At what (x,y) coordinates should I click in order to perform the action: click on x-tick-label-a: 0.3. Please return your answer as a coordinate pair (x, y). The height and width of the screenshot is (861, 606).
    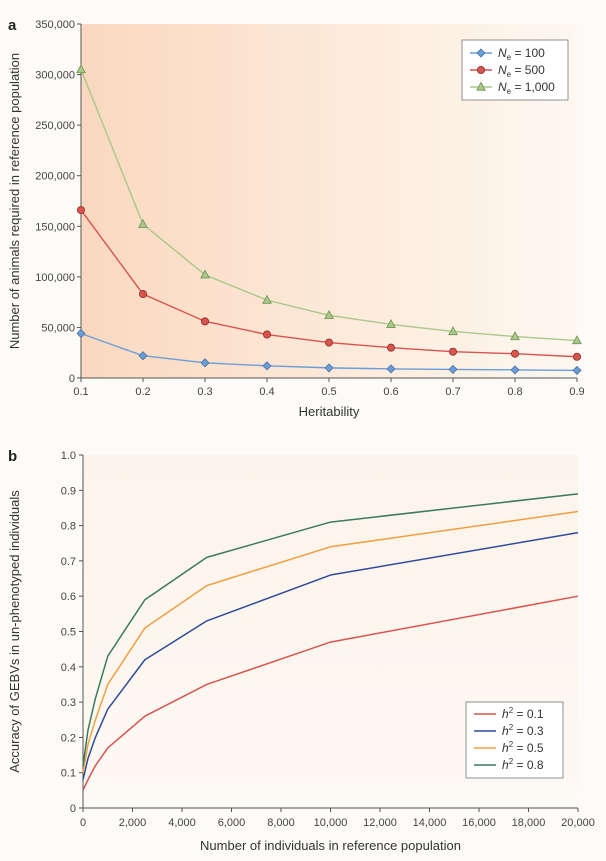
    Looking at the image, I should click on (204, 392).